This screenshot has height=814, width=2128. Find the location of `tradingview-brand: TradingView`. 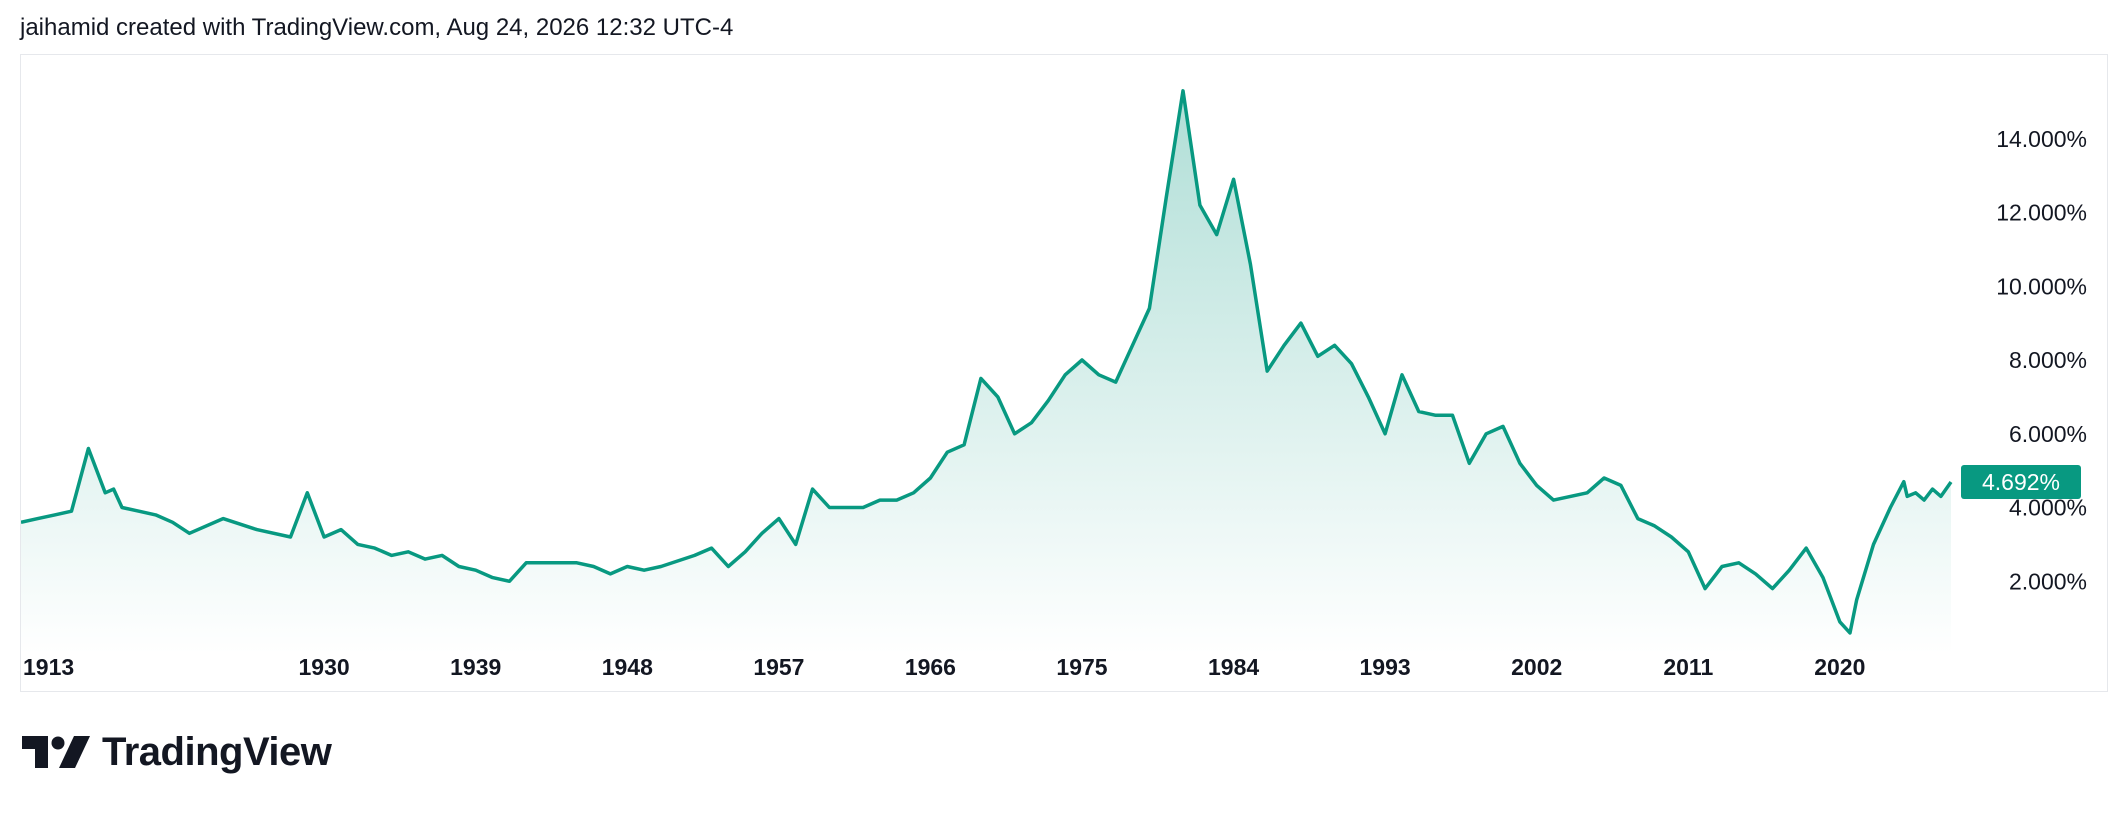

tradingview-brand: TradingView is located at coordinates (177, 751).